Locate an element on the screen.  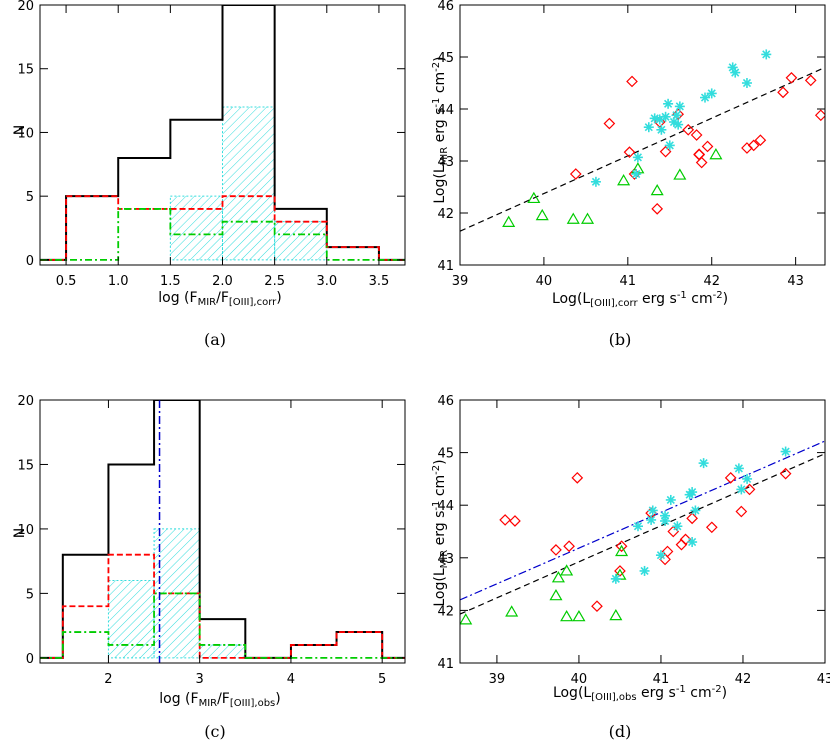
x-tick-label: 3.5 is located at coordinates (379, 281).